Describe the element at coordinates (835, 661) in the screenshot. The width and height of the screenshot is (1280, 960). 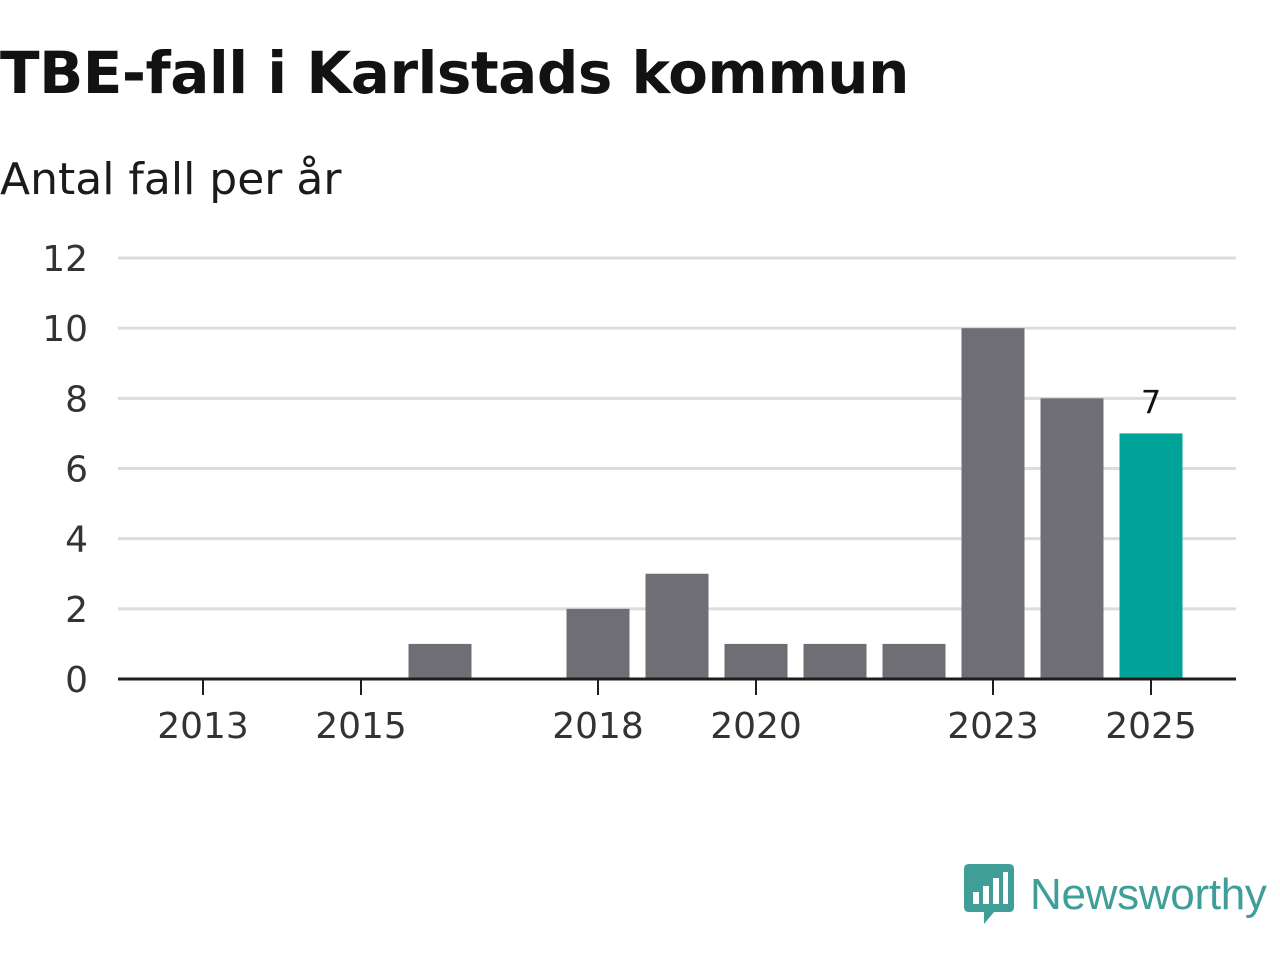
I see `bar-2021` at that location.